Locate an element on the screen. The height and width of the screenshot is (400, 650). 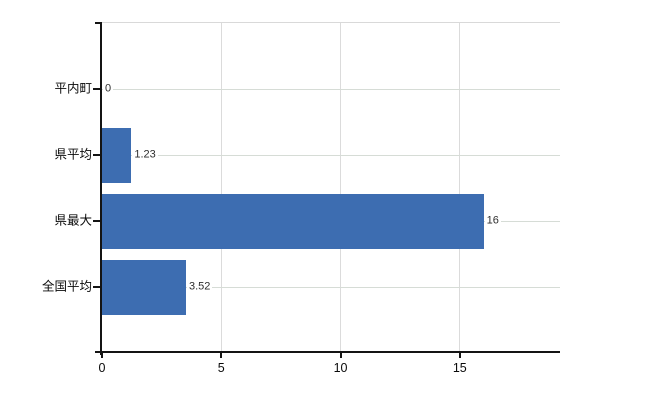
category-label-1: 県平均 is located at coordinates (73, 154).